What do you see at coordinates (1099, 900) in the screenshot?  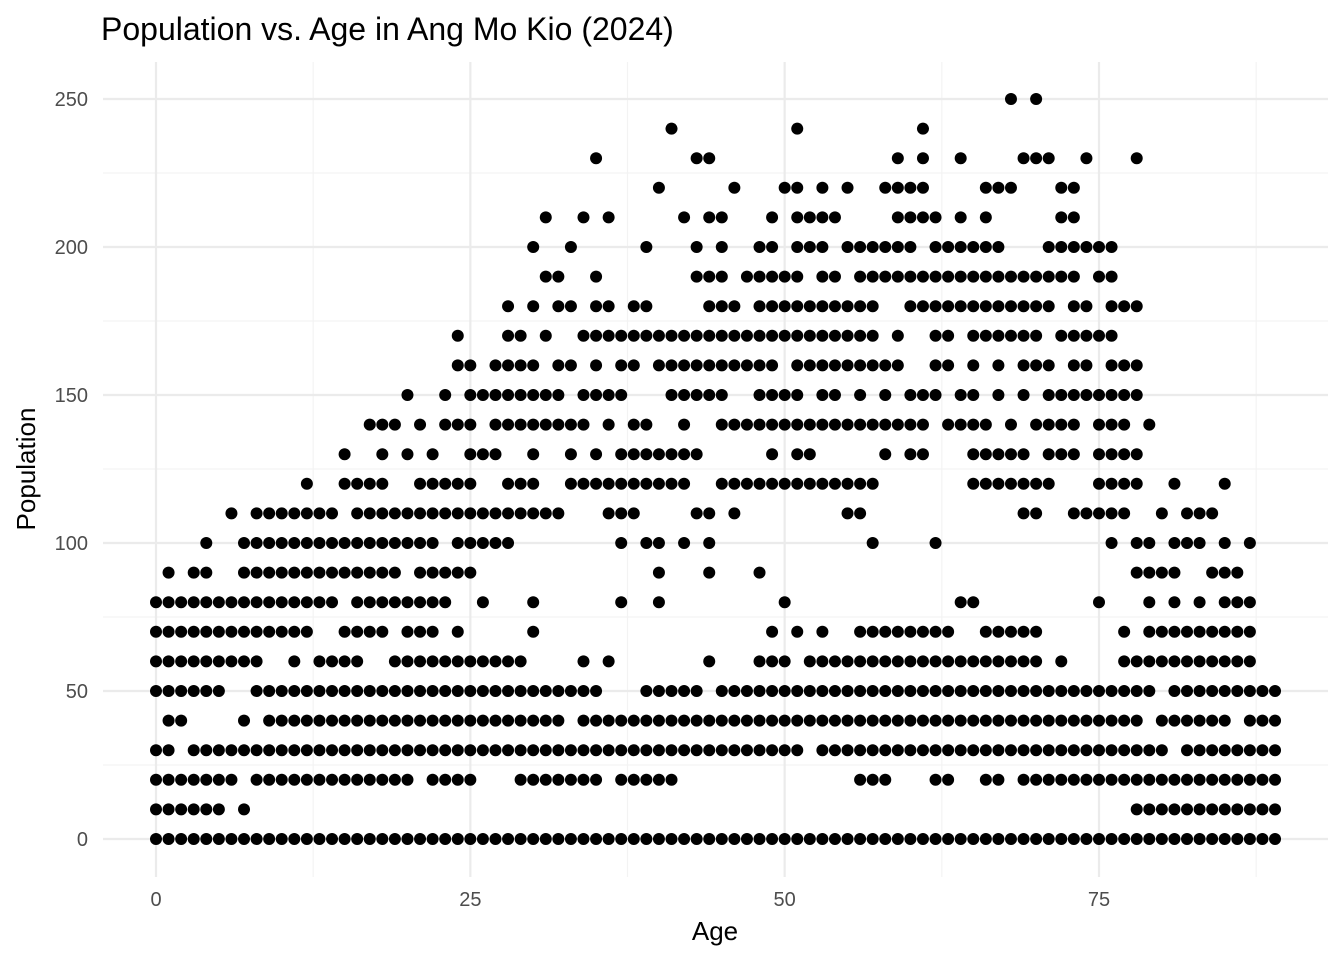 I see `x-tick-label: 75` at bounding box center [1099, 900].